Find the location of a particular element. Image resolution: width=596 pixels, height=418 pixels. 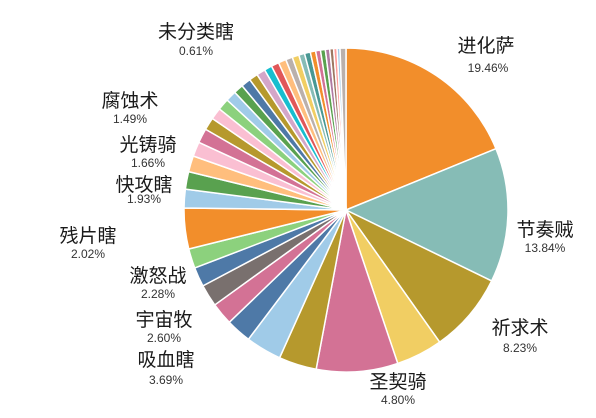

slice-name-label: 腐蚀术 is located at coordinates (129, 101).